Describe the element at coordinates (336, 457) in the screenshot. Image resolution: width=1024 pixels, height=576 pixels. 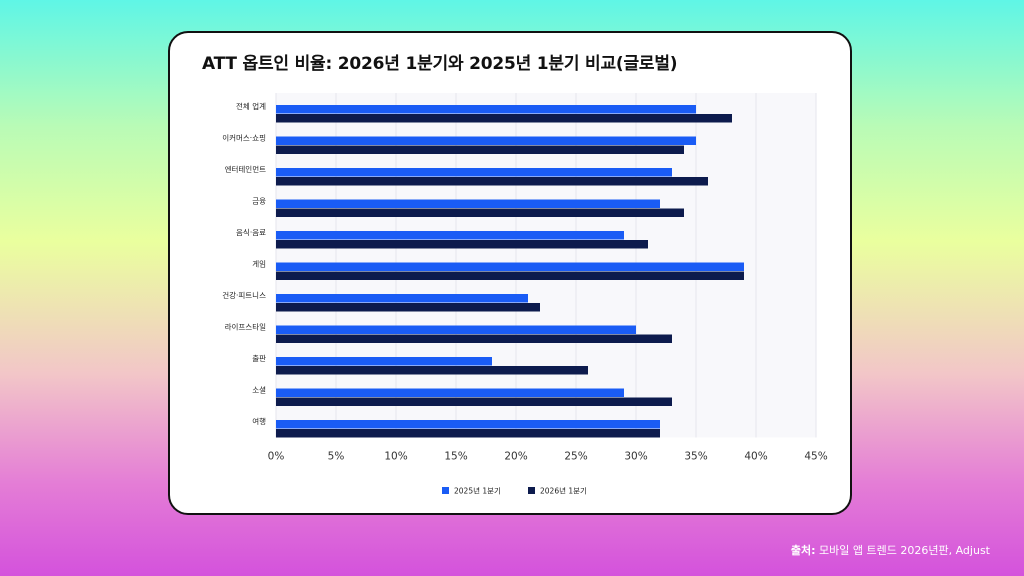
I see `x-tick-label: 5%` at that location.